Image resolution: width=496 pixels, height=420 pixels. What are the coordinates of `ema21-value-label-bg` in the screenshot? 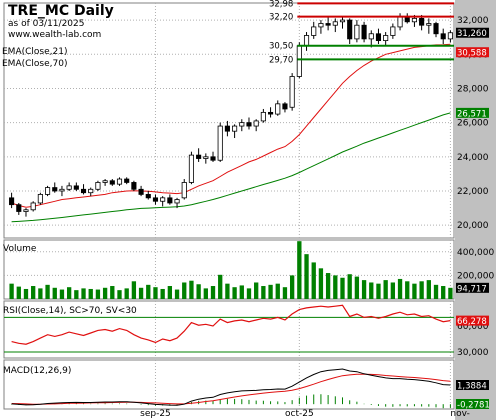 It's located at (472, 52).